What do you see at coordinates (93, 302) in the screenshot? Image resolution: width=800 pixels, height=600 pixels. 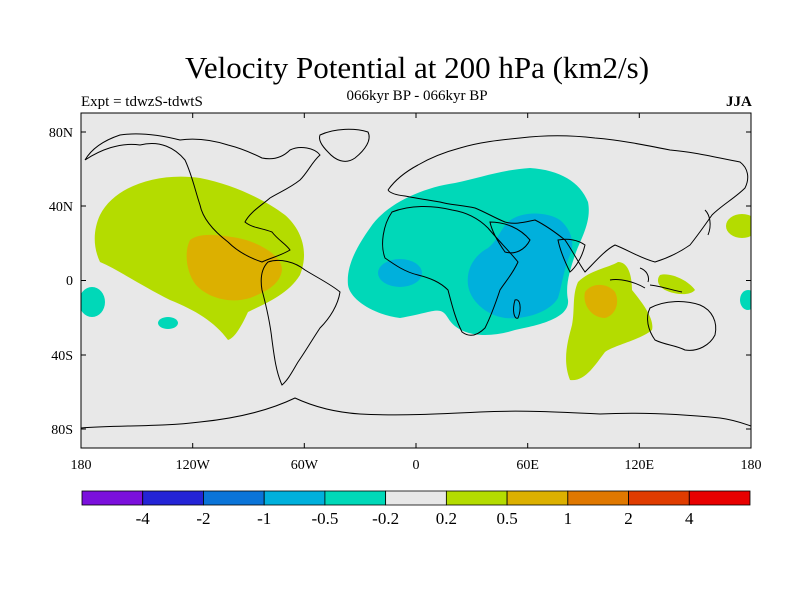 I see `pacific-negative-patch` at bounding box center [93, 302].